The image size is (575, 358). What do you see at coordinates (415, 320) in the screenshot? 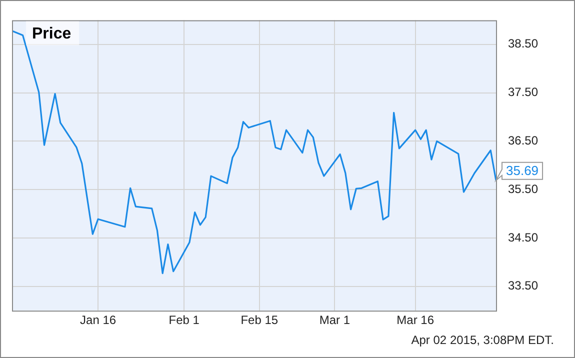
I see `x-tick-label: Mar 16` at bounding box center [415, 320].